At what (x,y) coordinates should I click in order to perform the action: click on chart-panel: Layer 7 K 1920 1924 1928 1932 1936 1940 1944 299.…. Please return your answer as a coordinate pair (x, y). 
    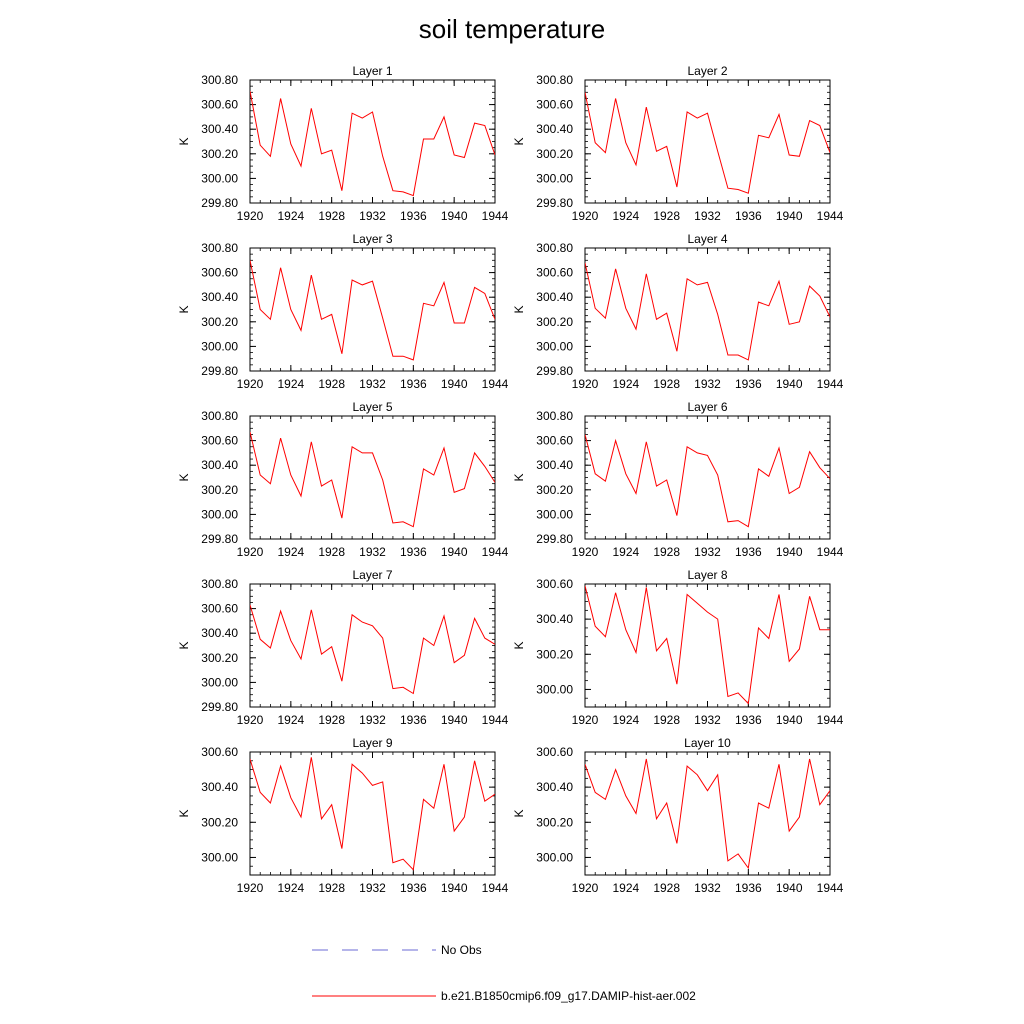
    Looking at the image, I should click on (343, 647).